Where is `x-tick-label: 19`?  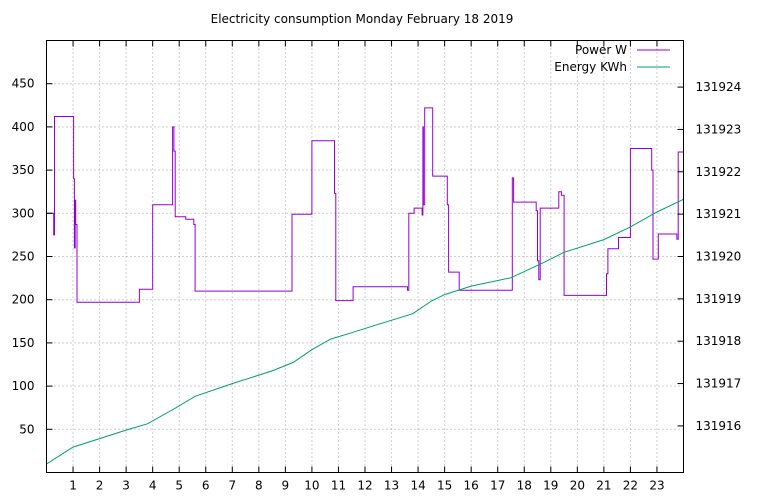 x-tick-label: 19 is located at coordinates (550, 486).